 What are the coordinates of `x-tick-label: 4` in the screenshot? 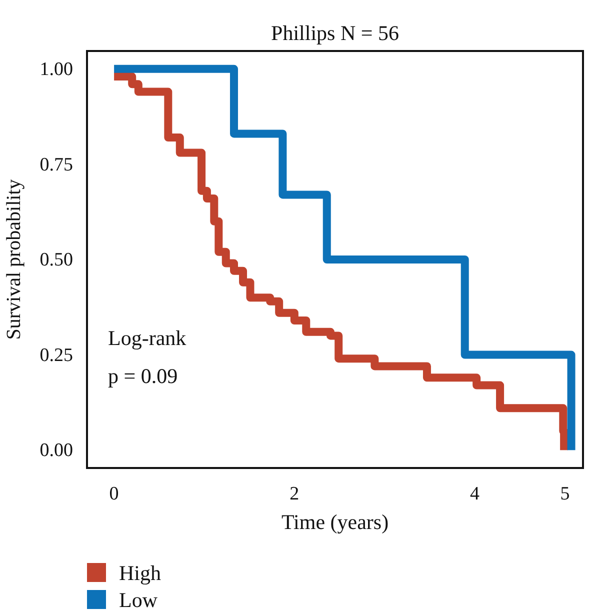 It's located at (475, 493).